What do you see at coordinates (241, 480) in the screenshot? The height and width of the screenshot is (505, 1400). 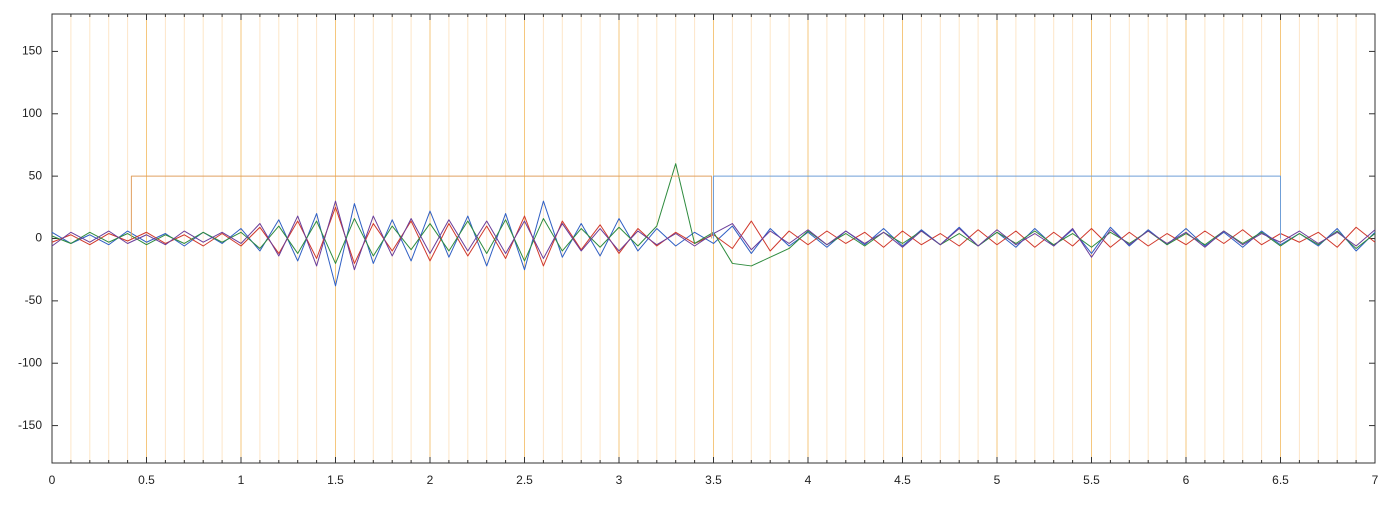 I see `x-tick-label: 1` at bounding box center [241, 480].